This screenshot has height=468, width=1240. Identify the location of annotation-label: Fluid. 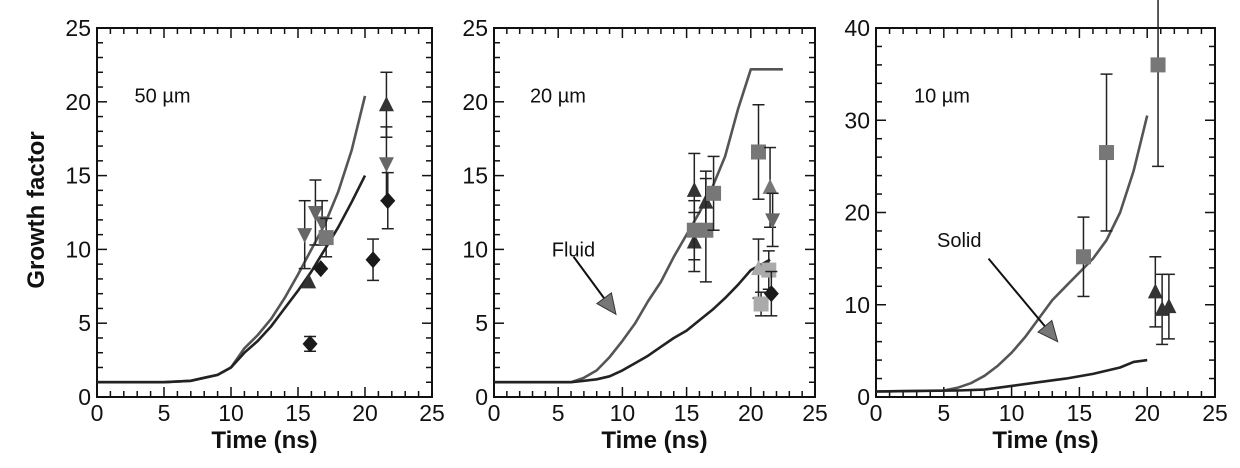
(573, 250).